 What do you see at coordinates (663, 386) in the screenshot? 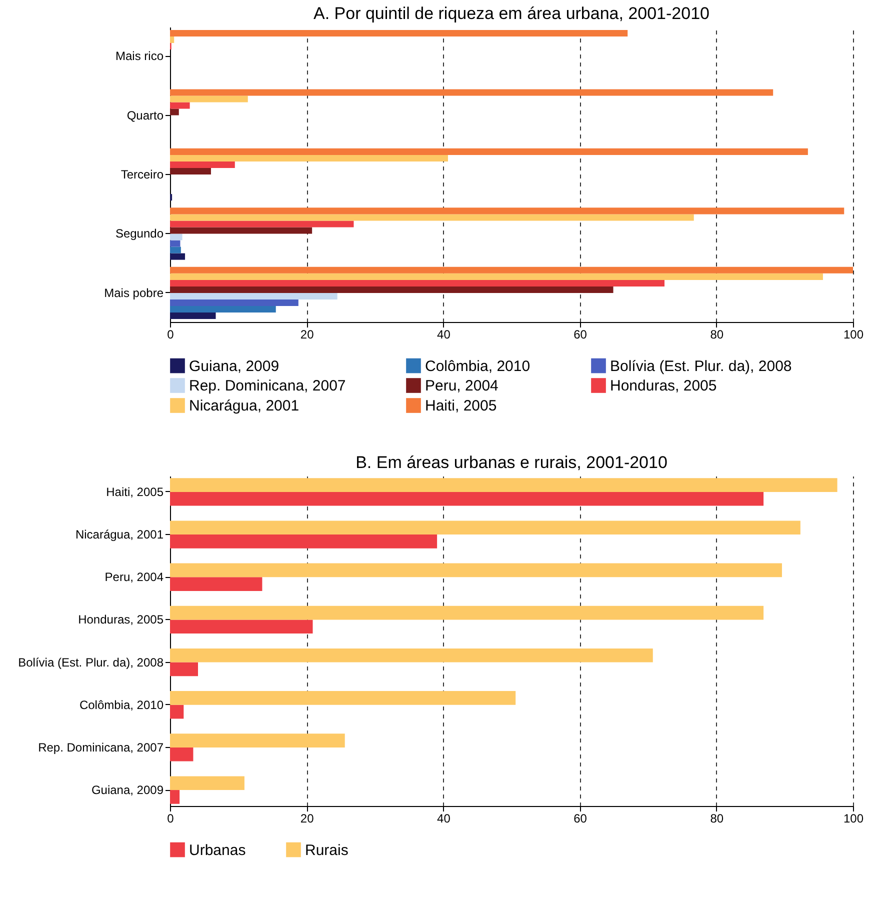
I see `legend-label: Honduras, 2005` at bounding box center [663, 386].